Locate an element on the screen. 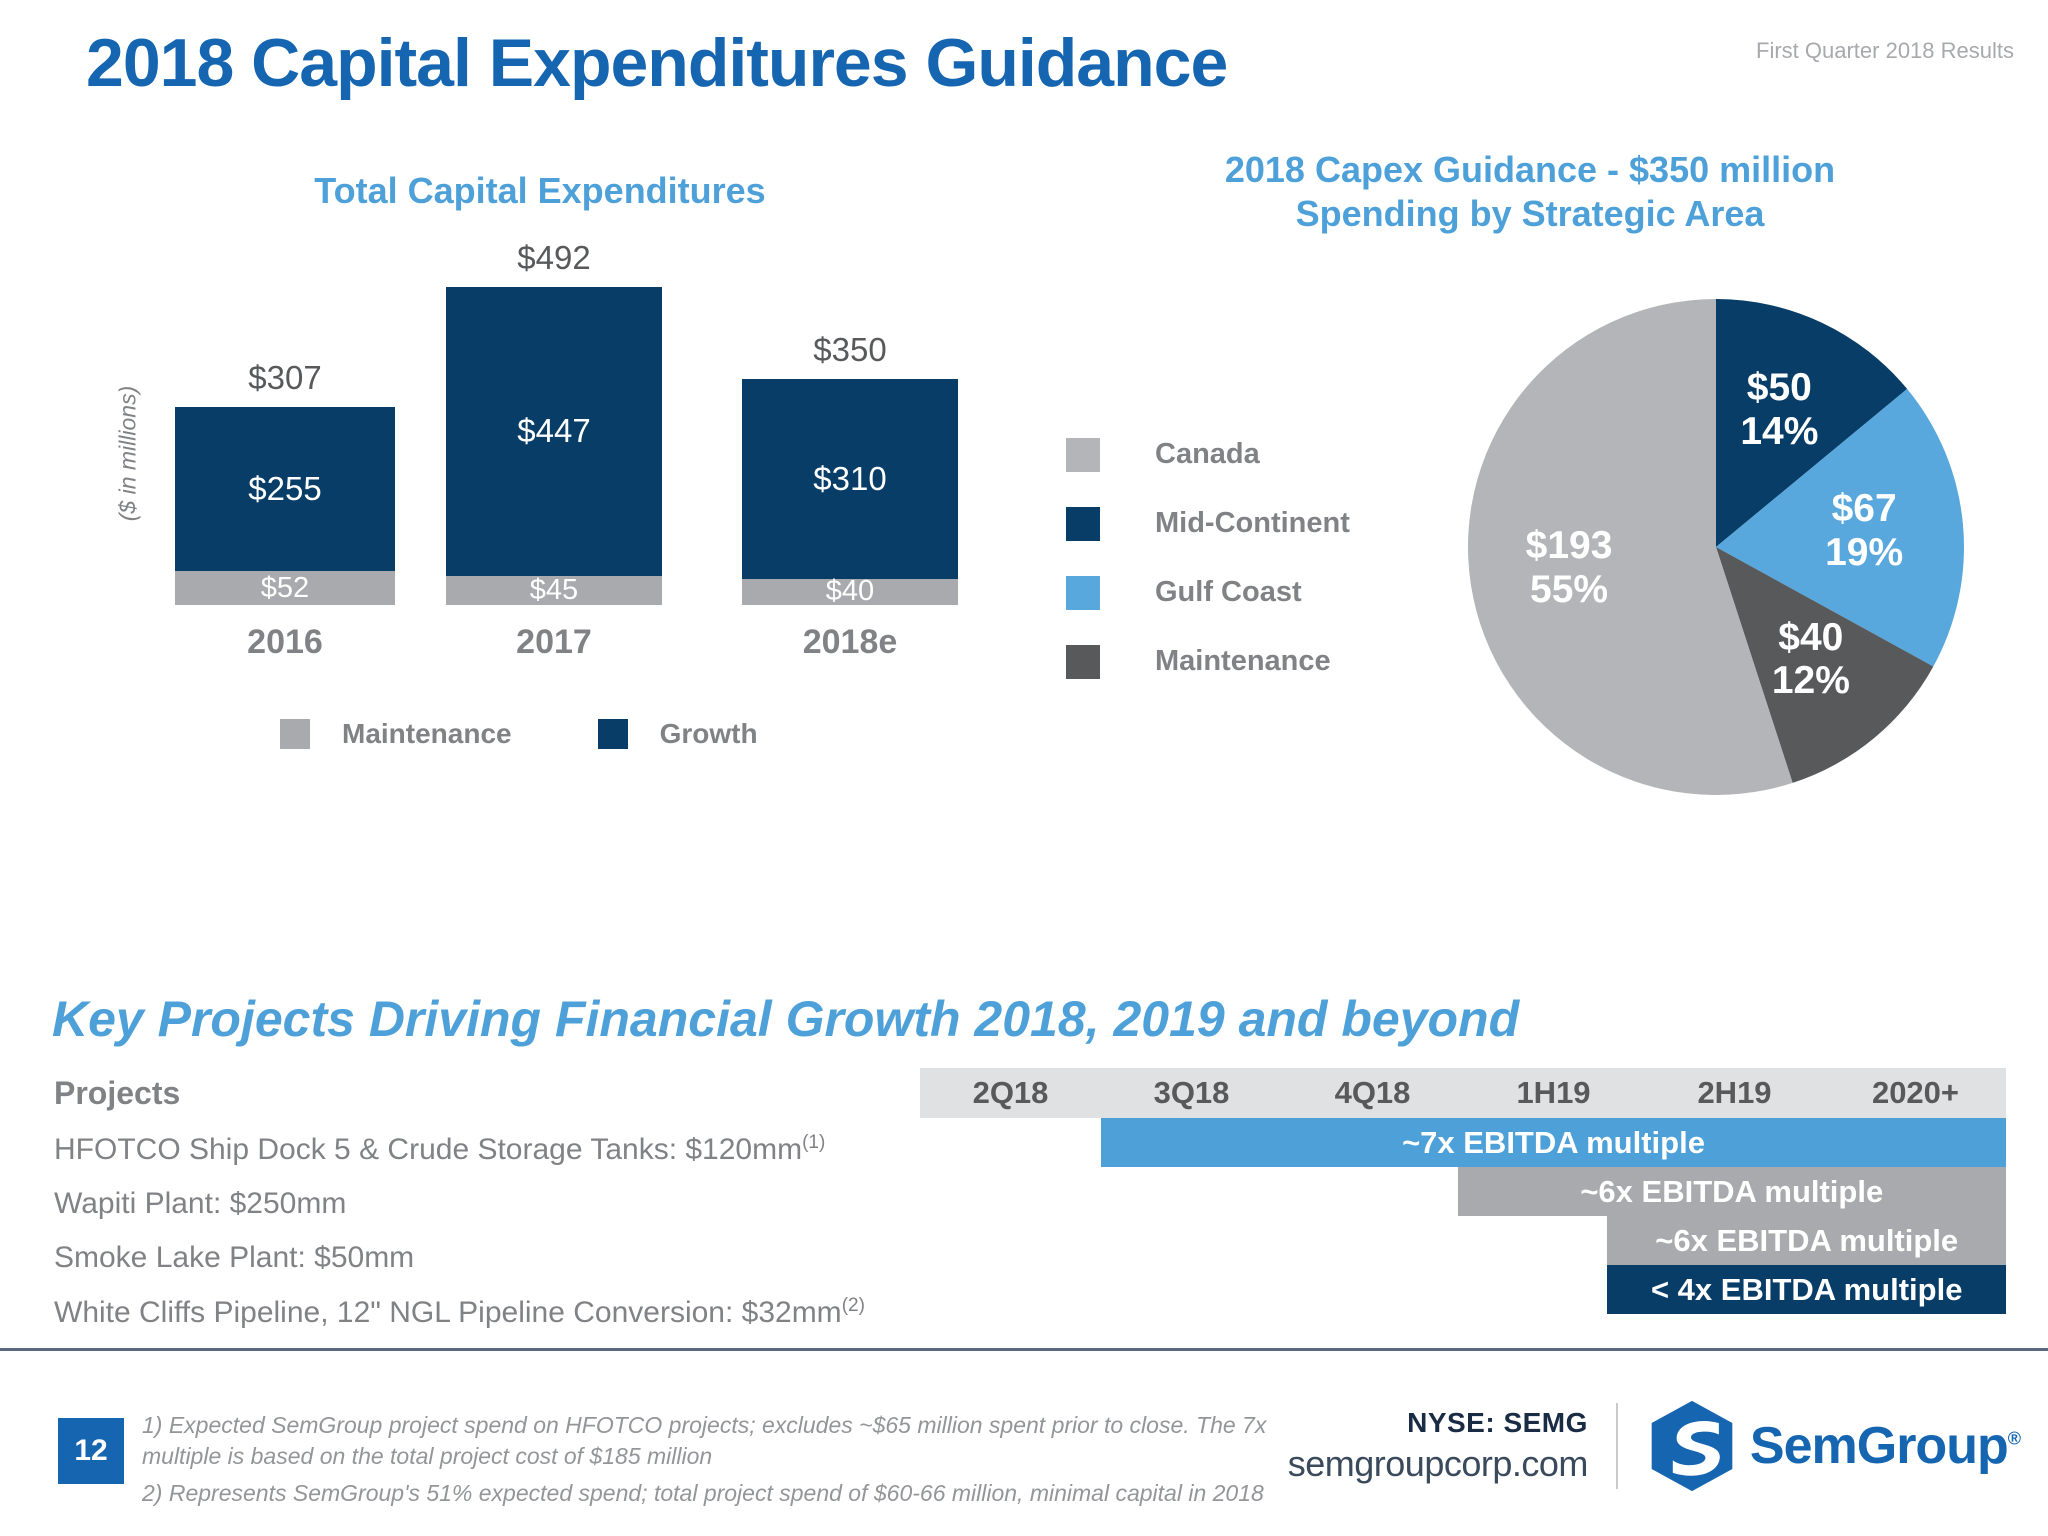 This screenshot has height=1536, width=2048. bar-legend-item: Maintenance is located at coordinates (396, 734).